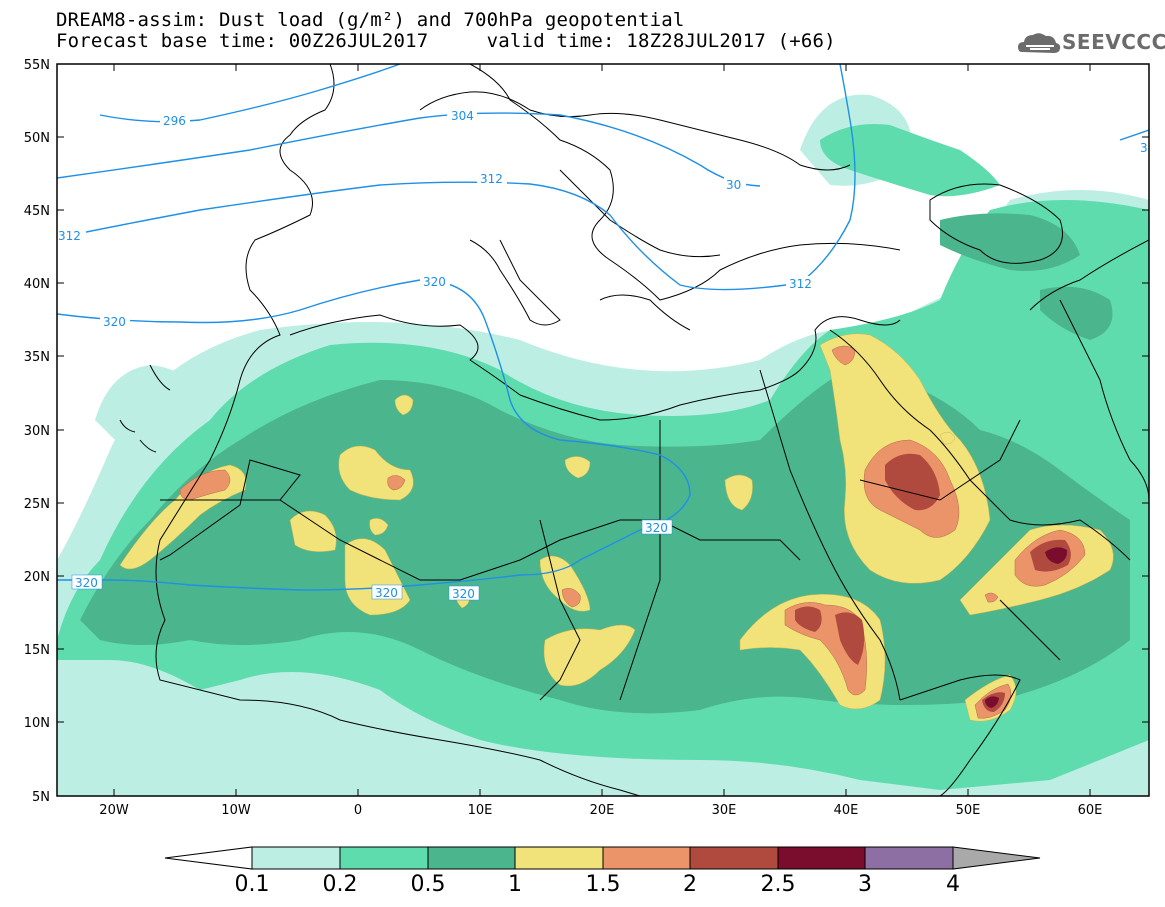  I want to click on contour-label-304: 304, so click(462, 116).